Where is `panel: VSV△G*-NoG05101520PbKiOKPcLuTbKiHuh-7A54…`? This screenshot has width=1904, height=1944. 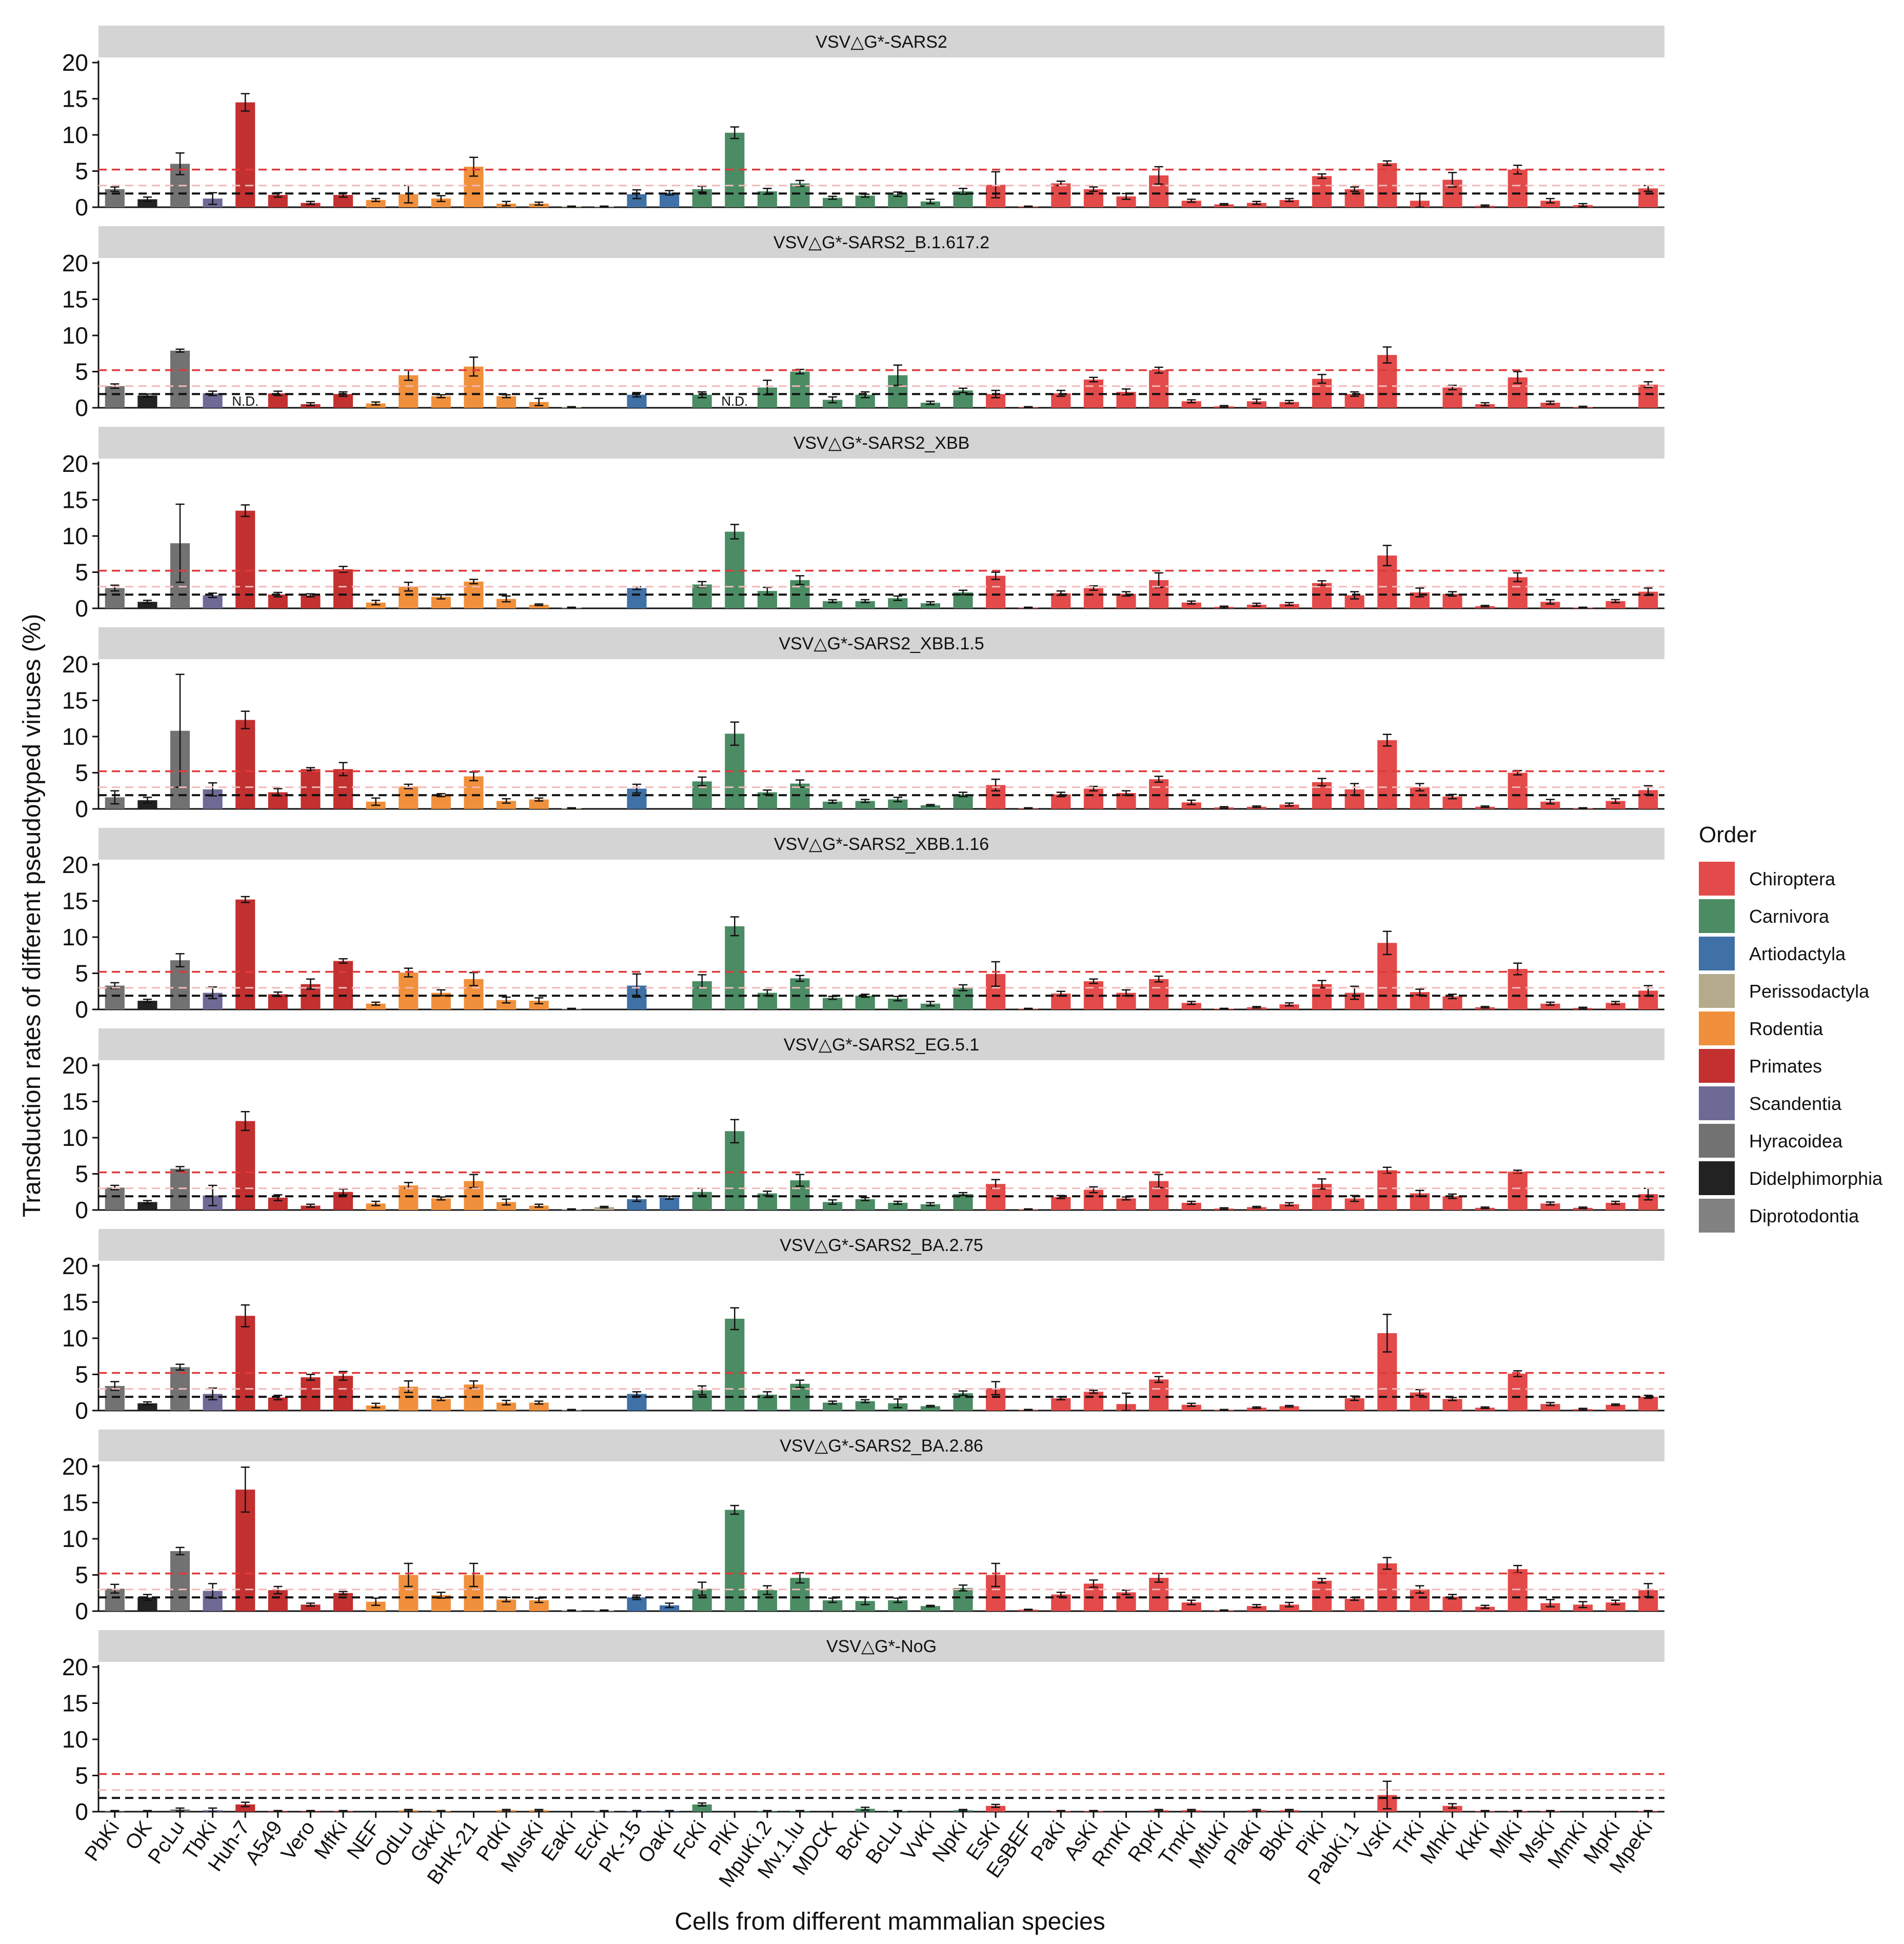
panel: VSV△G*-NoG05101520PbKiOKPcLuTbKiHuh-7A54… is located at coordinates (863, 1760).